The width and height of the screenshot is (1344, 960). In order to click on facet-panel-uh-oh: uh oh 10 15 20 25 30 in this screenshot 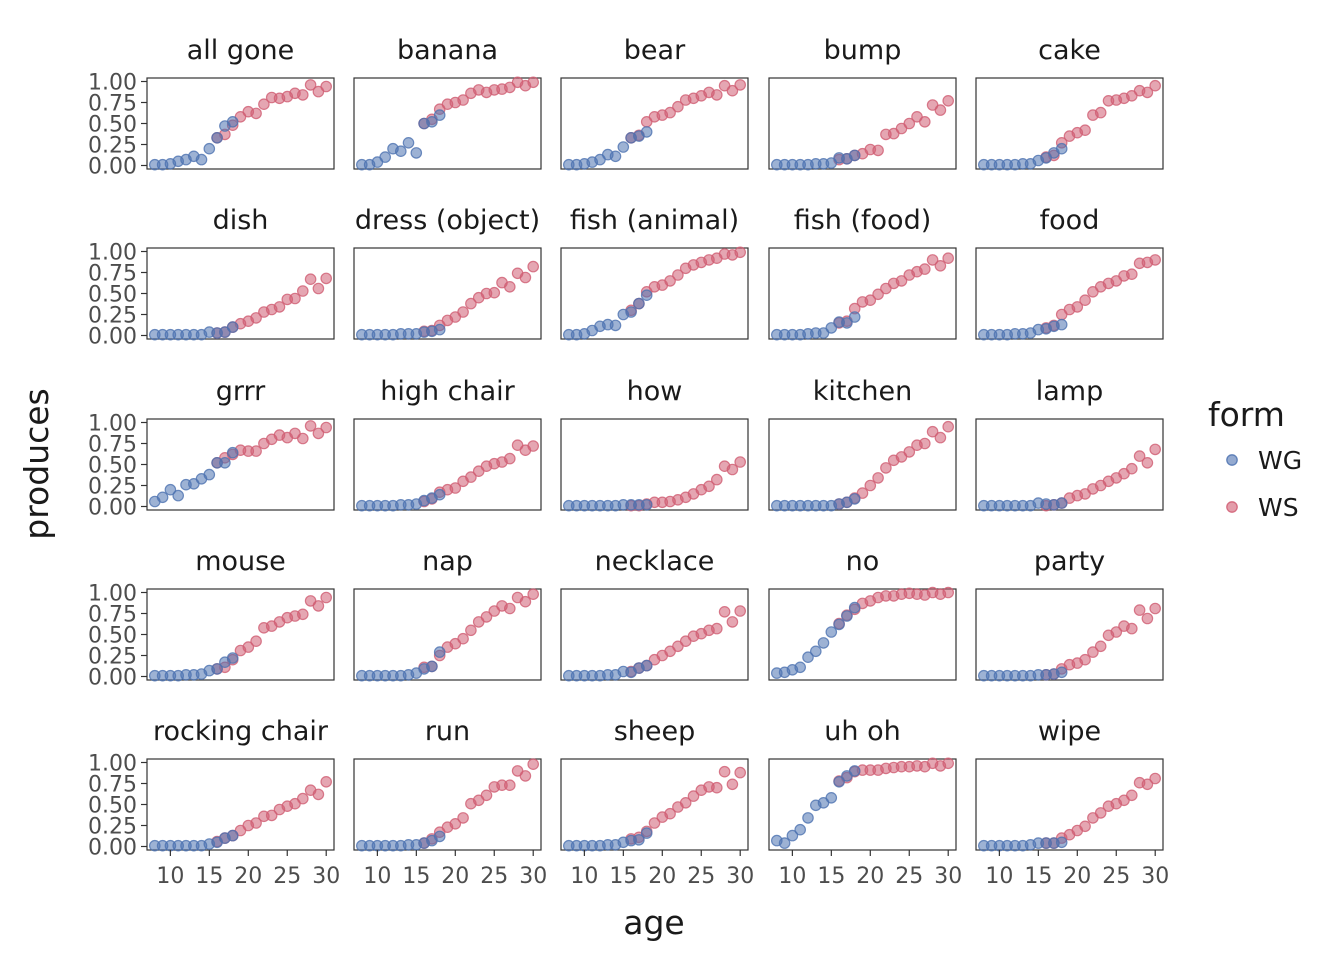, I will do `click(865, 802)`.